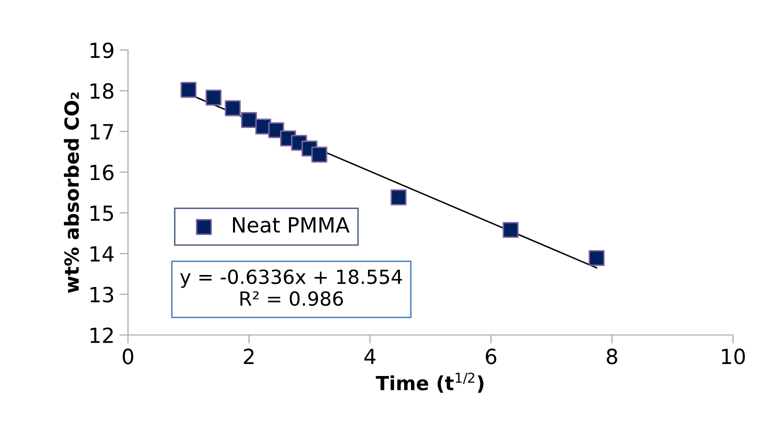  Describe the element at coordinates (102, 132) in the screenshot. I see `y-tick-label: 17` at that location.